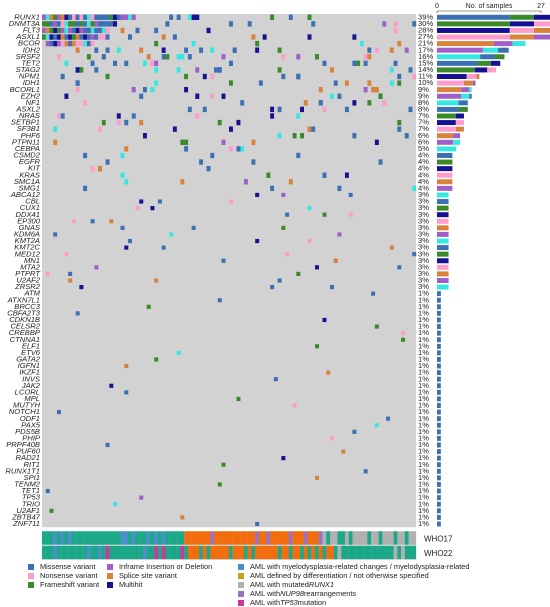  What do you see at coordinates (29, 372) in the screenshot?
I see `gene-label: IKZF1` at bounding box center [29, 372].